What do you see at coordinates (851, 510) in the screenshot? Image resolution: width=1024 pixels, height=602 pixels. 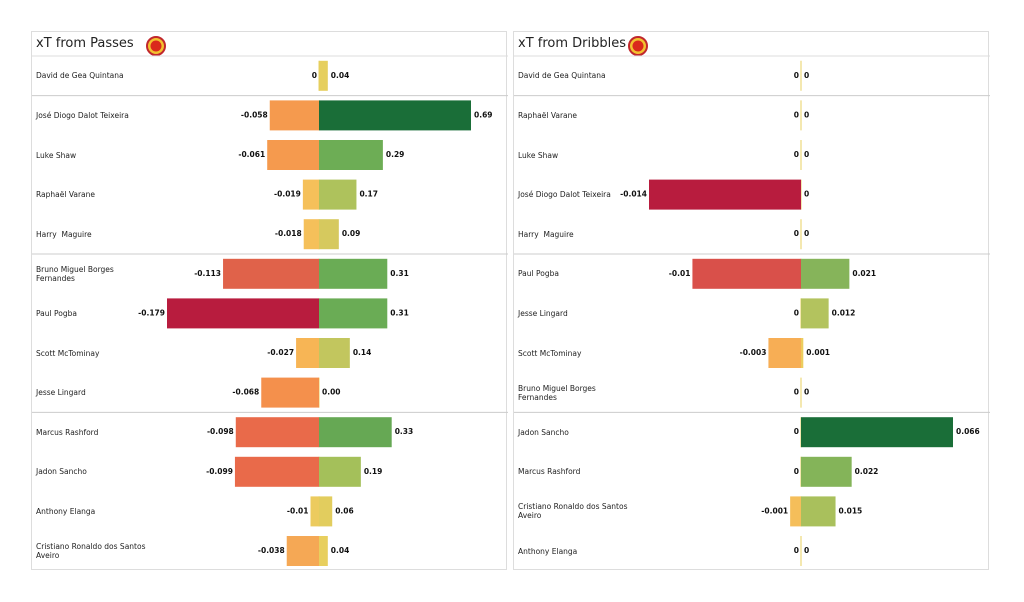 I see `positive-label: 0.015` at bounding box center [851, 510].